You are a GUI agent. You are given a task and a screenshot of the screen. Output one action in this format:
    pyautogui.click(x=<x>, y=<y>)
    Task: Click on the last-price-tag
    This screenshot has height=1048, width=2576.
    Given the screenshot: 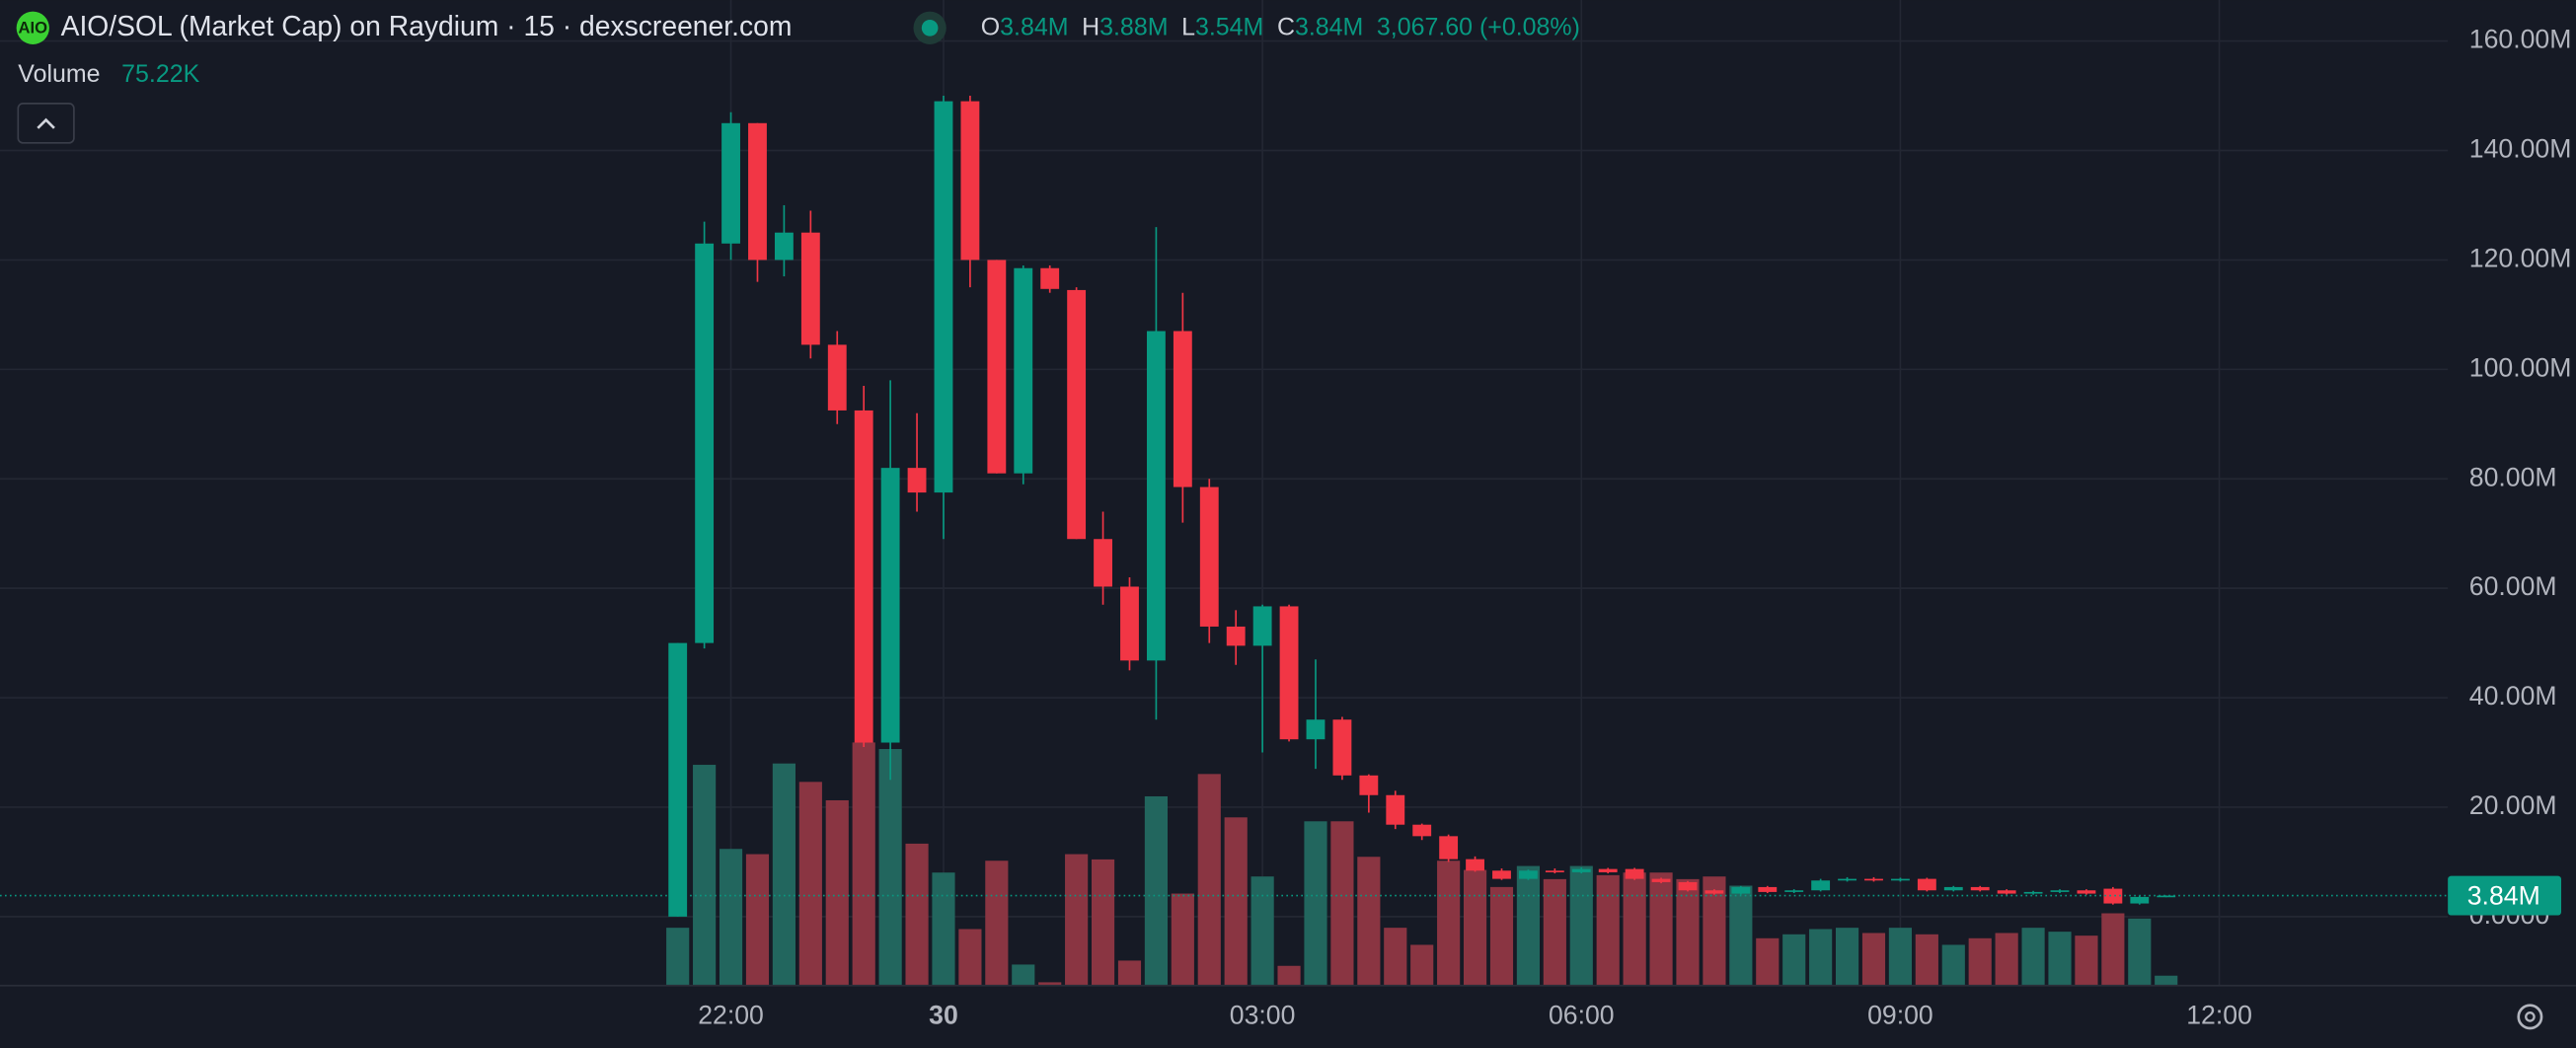 What is the action you would take?
    pyautogui.click(x=2505, y=895)
    